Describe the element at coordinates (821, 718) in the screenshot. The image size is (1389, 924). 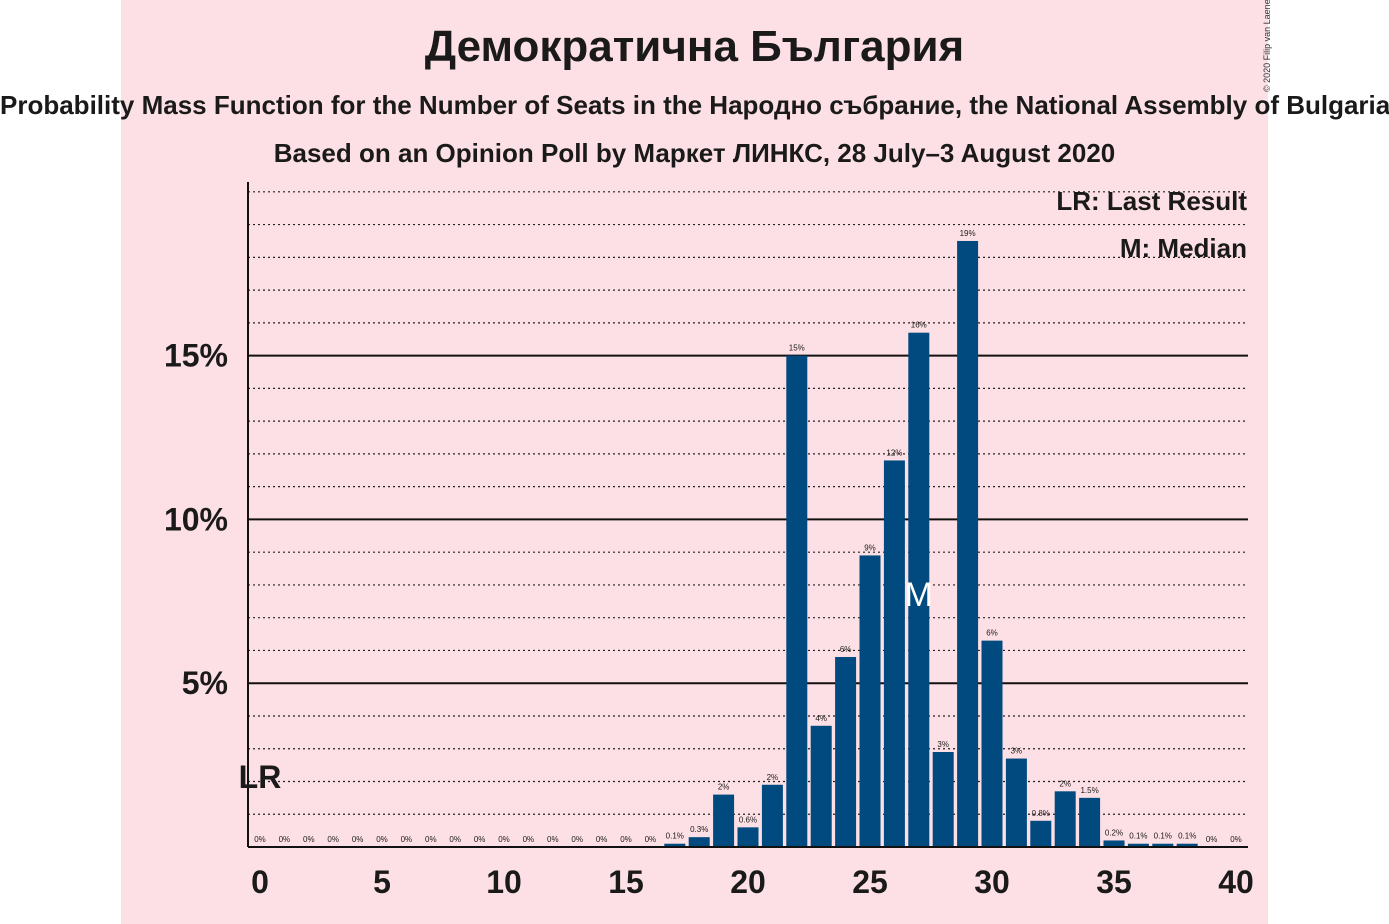
I see `bar-value-label: 4%` at that location.